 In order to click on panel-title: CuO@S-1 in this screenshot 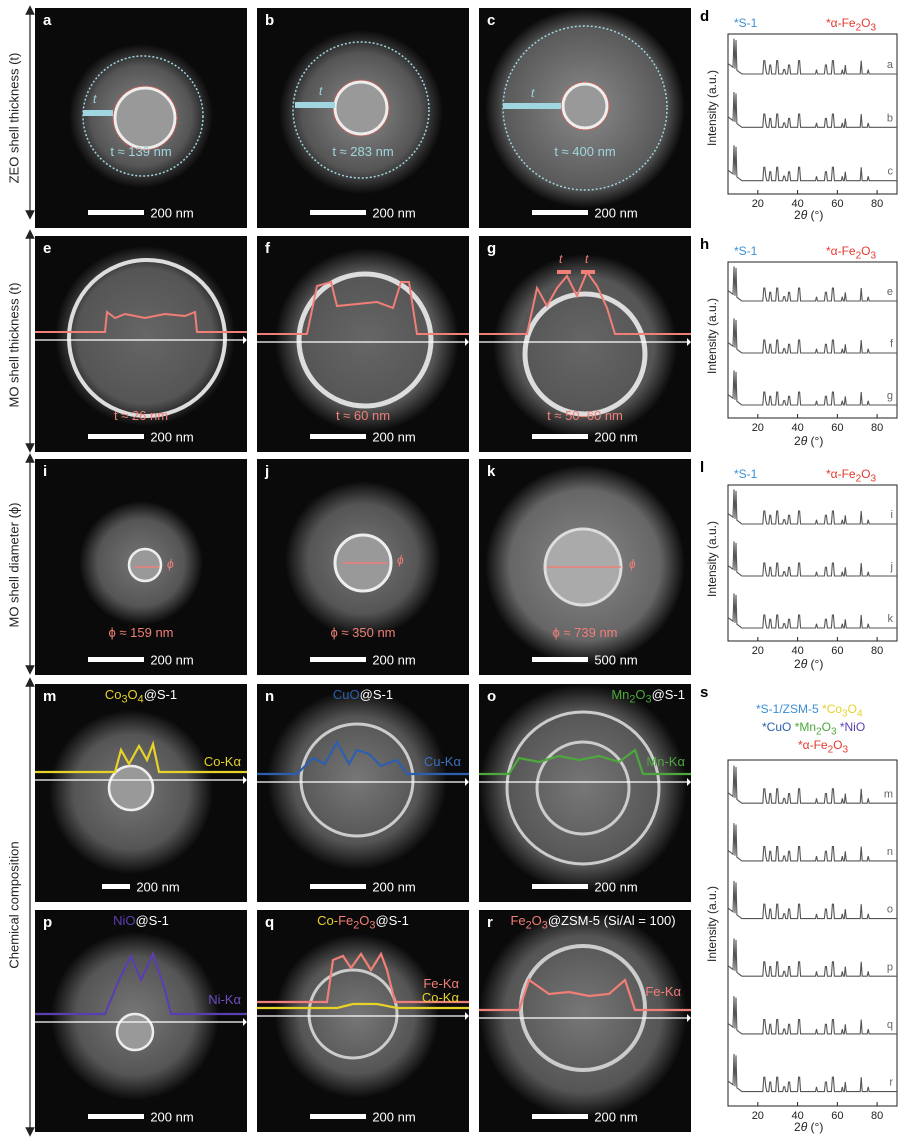, I will do `click(363, 694)`.